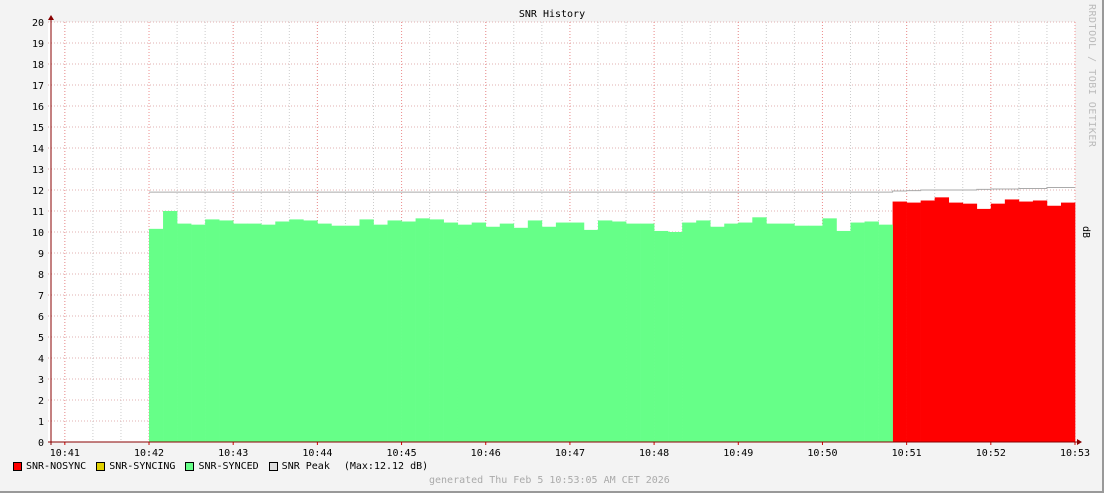  Describe the element at coordinates (552, 14) in the screenshot. I see `chart-title: SNR History` at that location.